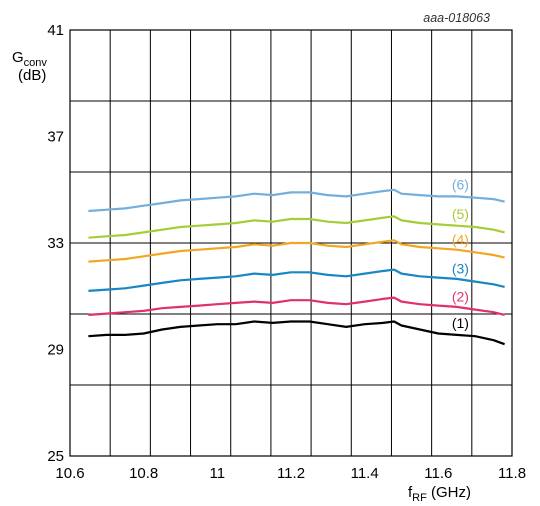  Describe the element at coordinates (419, 498) in the screenshot. I see `x-axis-label-sub: RF` at that location.